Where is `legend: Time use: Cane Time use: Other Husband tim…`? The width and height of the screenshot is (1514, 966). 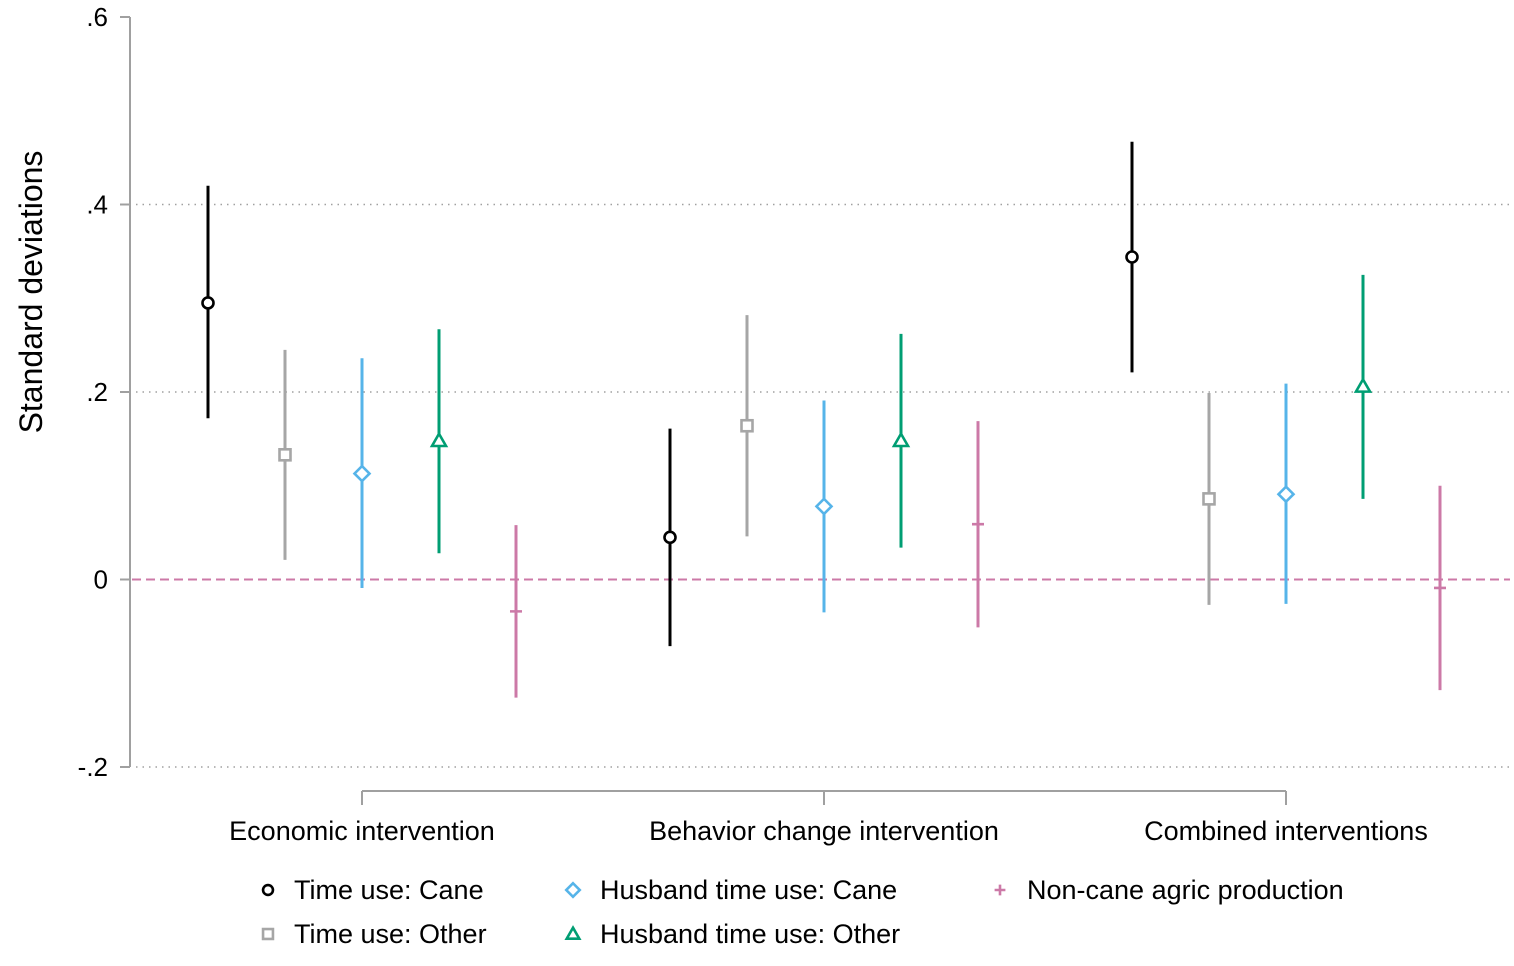
legend: Time use: Cane Time use: Other Husband tim… is located at coordinates (802, 912).